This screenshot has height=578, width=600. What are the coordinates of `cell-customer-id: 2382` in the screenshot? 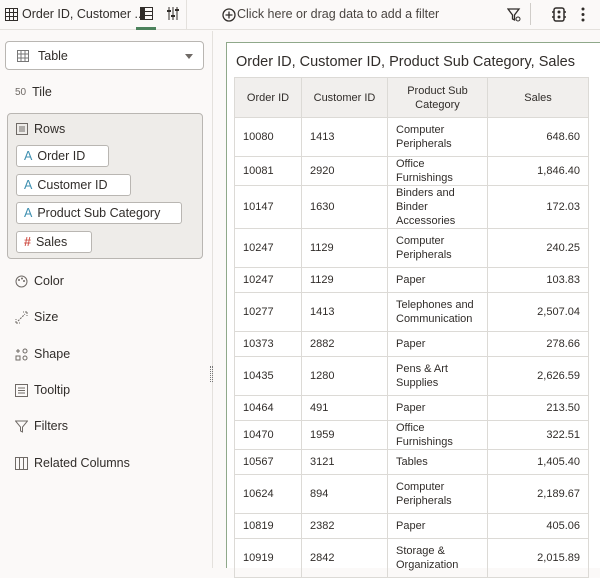 It's located at (344, 526).